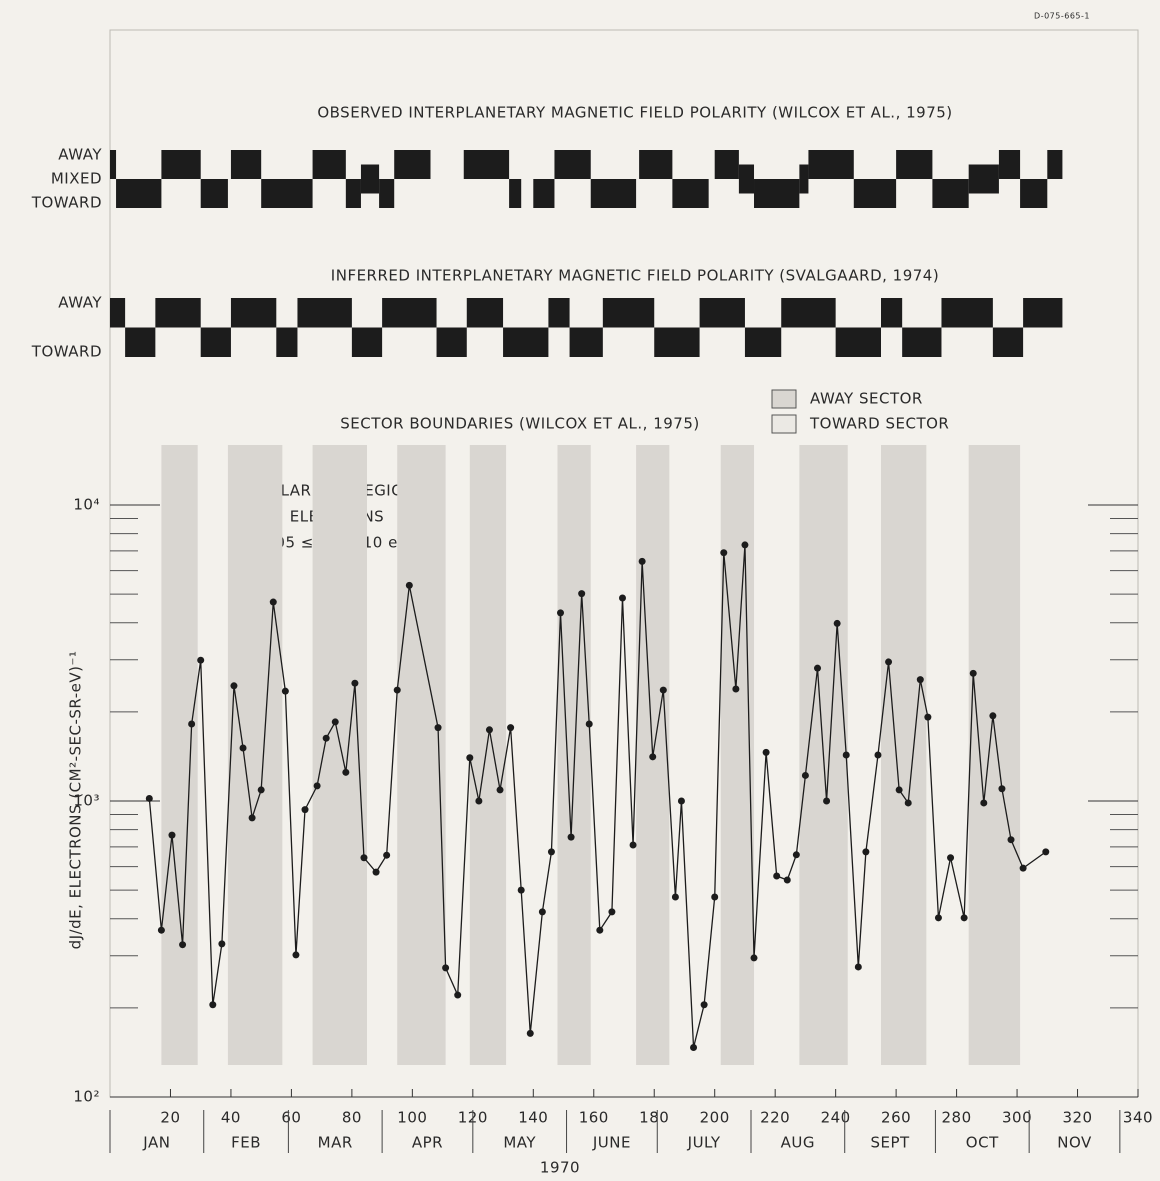 The height and width of the screenshot is (1181, 1160). Describe the element at coordinates (66, 352) in the screenshot. I see `level-label: TOWARD` at that location.